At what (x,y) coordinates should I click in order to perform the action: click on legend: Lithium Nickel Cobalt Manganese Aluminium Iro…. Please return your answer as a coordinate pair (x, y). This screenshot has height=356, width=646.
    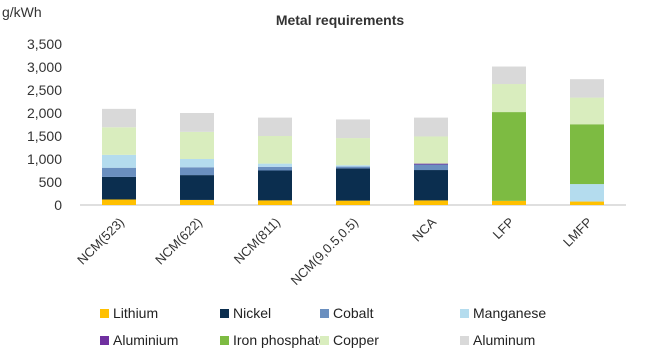
    Looking at the image, I should click on (323, 326).